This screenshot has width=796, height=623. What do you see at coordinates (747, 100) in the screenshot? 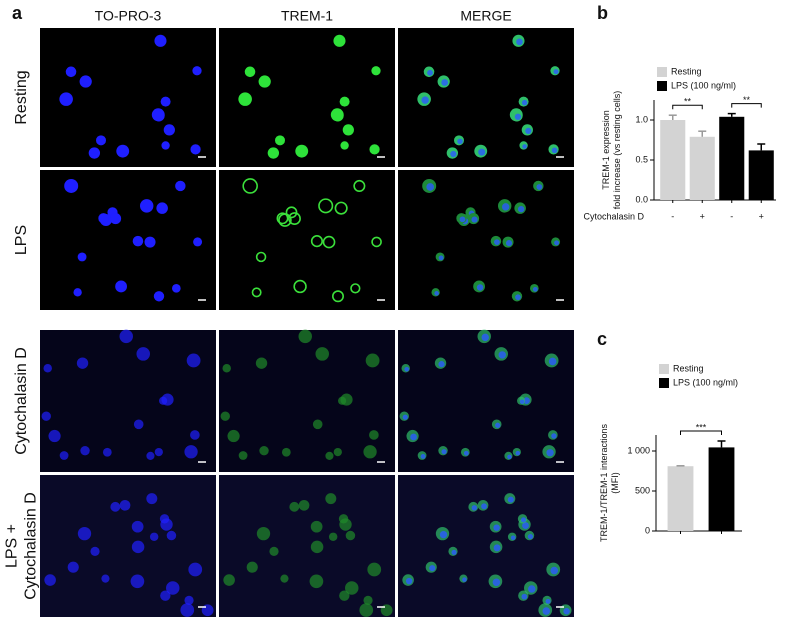
I see `significance-label: **` at bounding box center [747, 100].